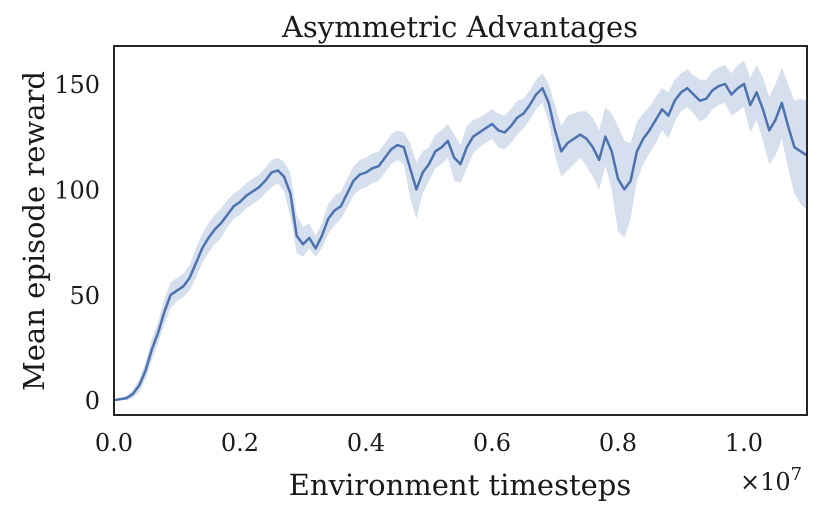 The image size is (830, 516). I want to click on x-tick-label: 0.8, so click(618, 443).